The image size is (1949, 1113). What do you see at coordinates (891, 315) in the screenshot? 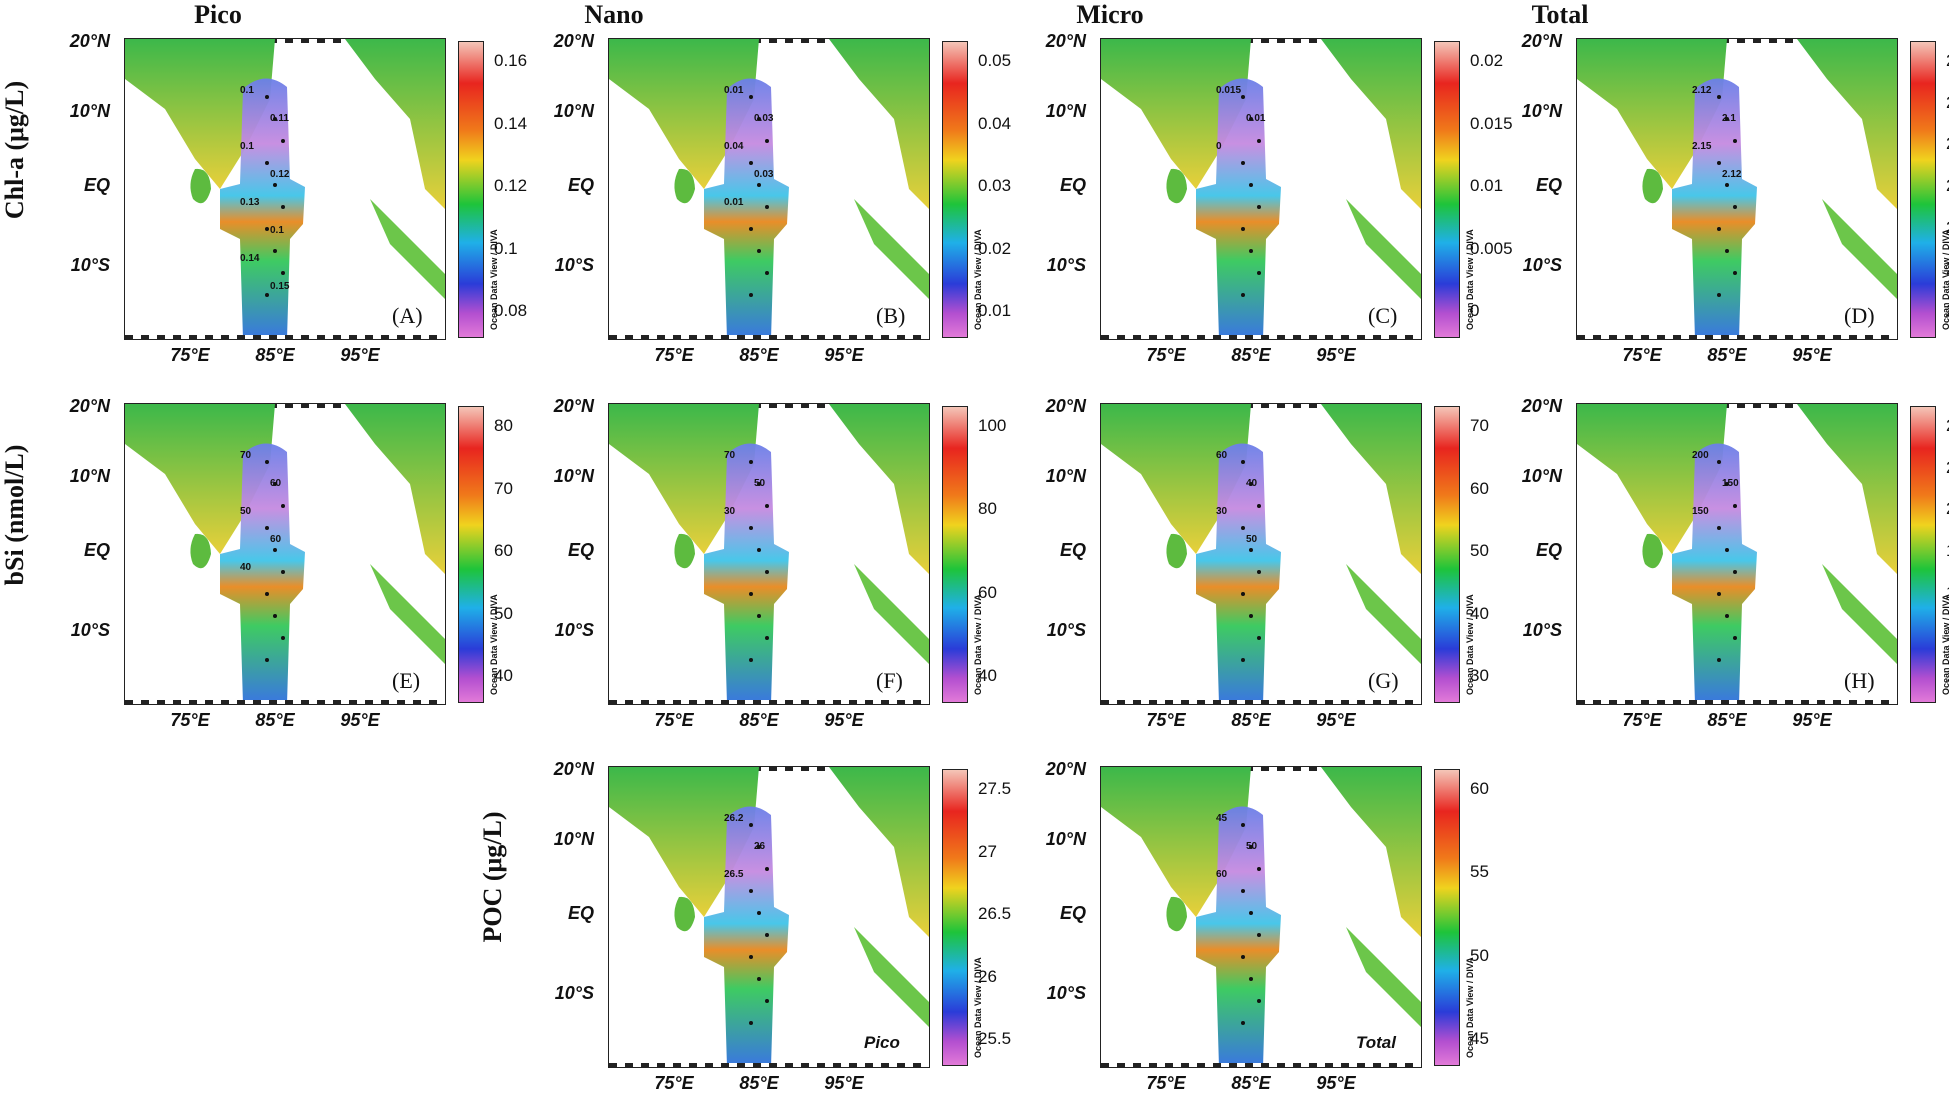
I see `panel-label: (B)` at bounding box center [891, 315].